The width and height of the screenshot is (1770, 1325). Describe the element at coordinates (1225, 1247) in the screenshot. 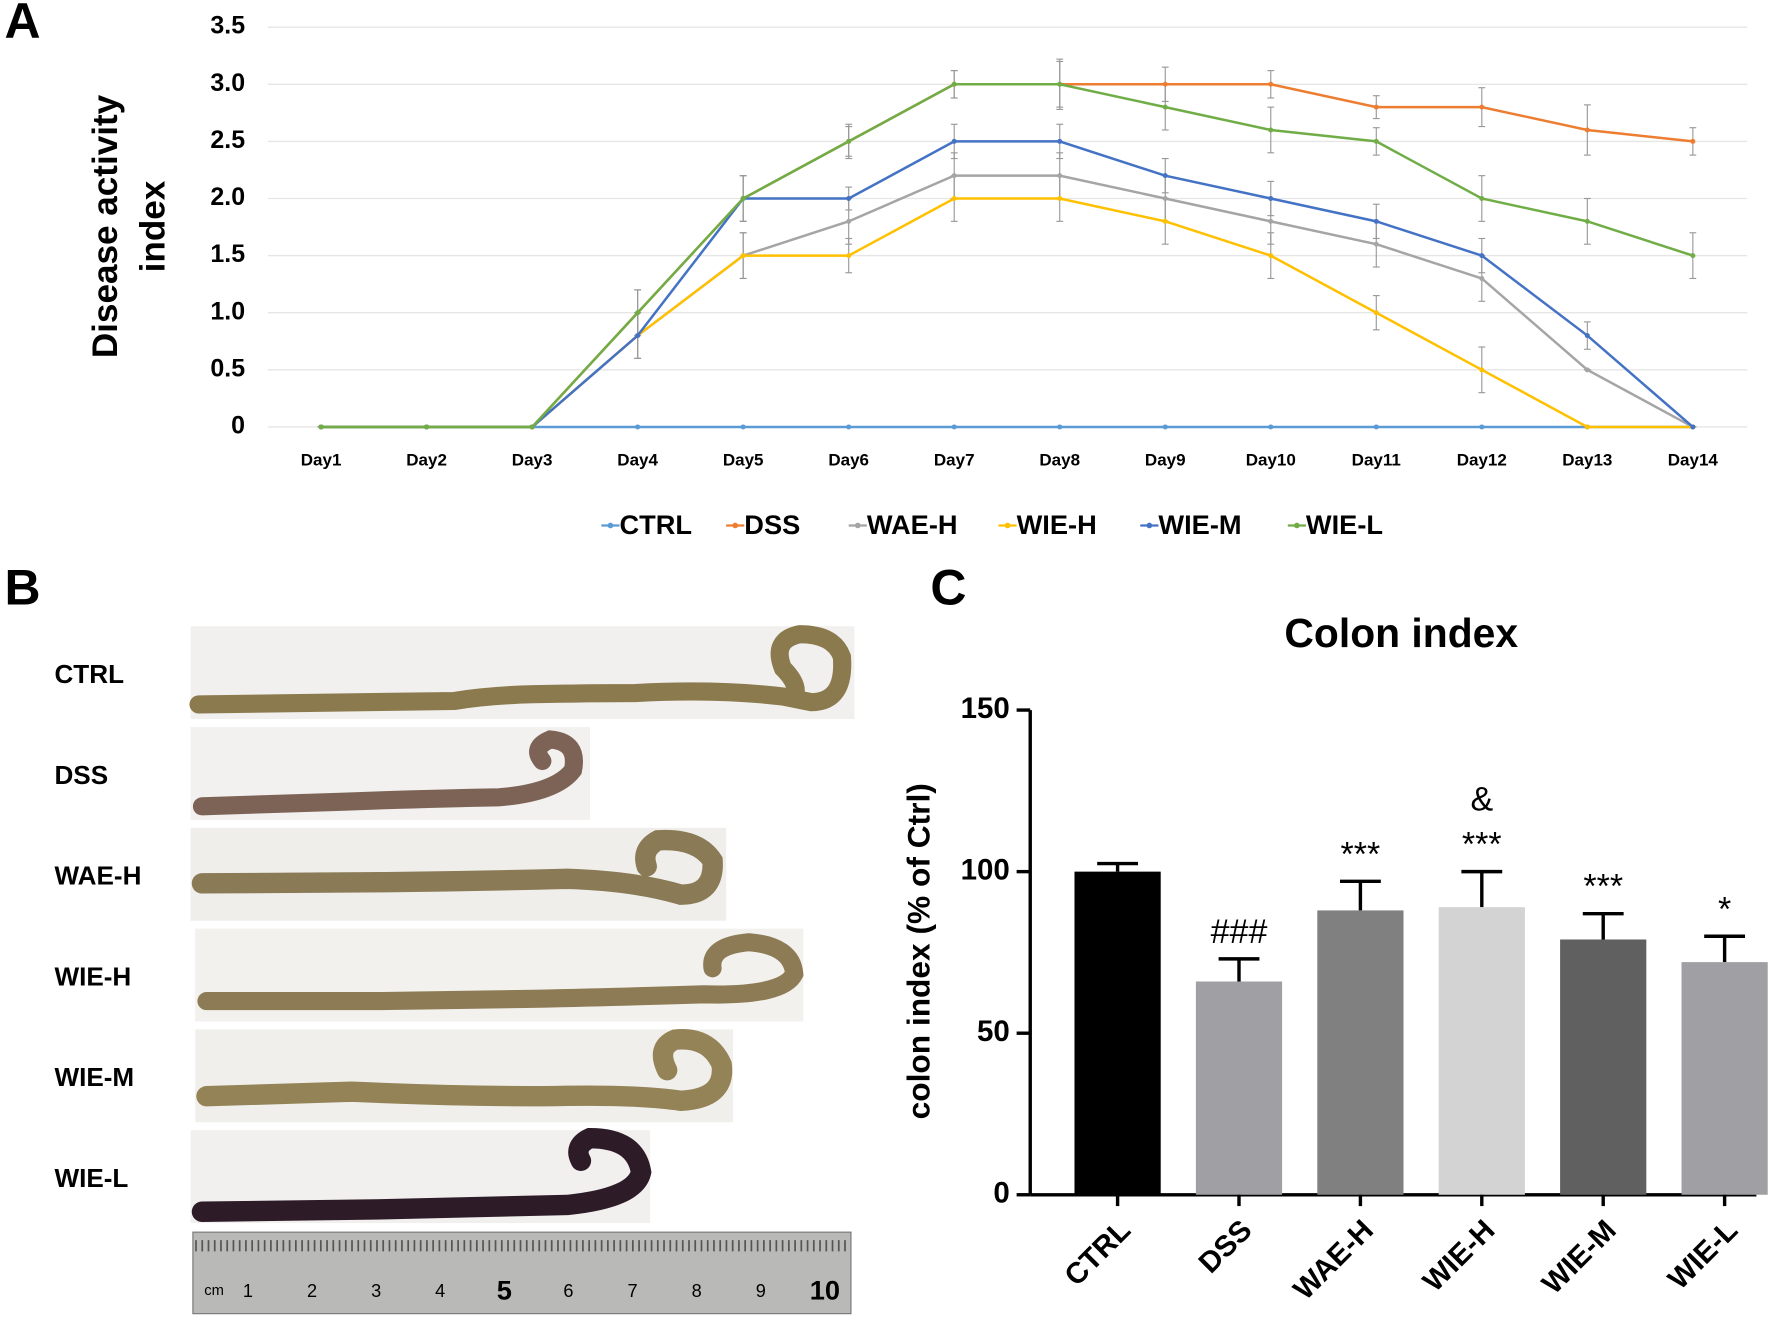

I see `x-tick-label: DSS` at that location.